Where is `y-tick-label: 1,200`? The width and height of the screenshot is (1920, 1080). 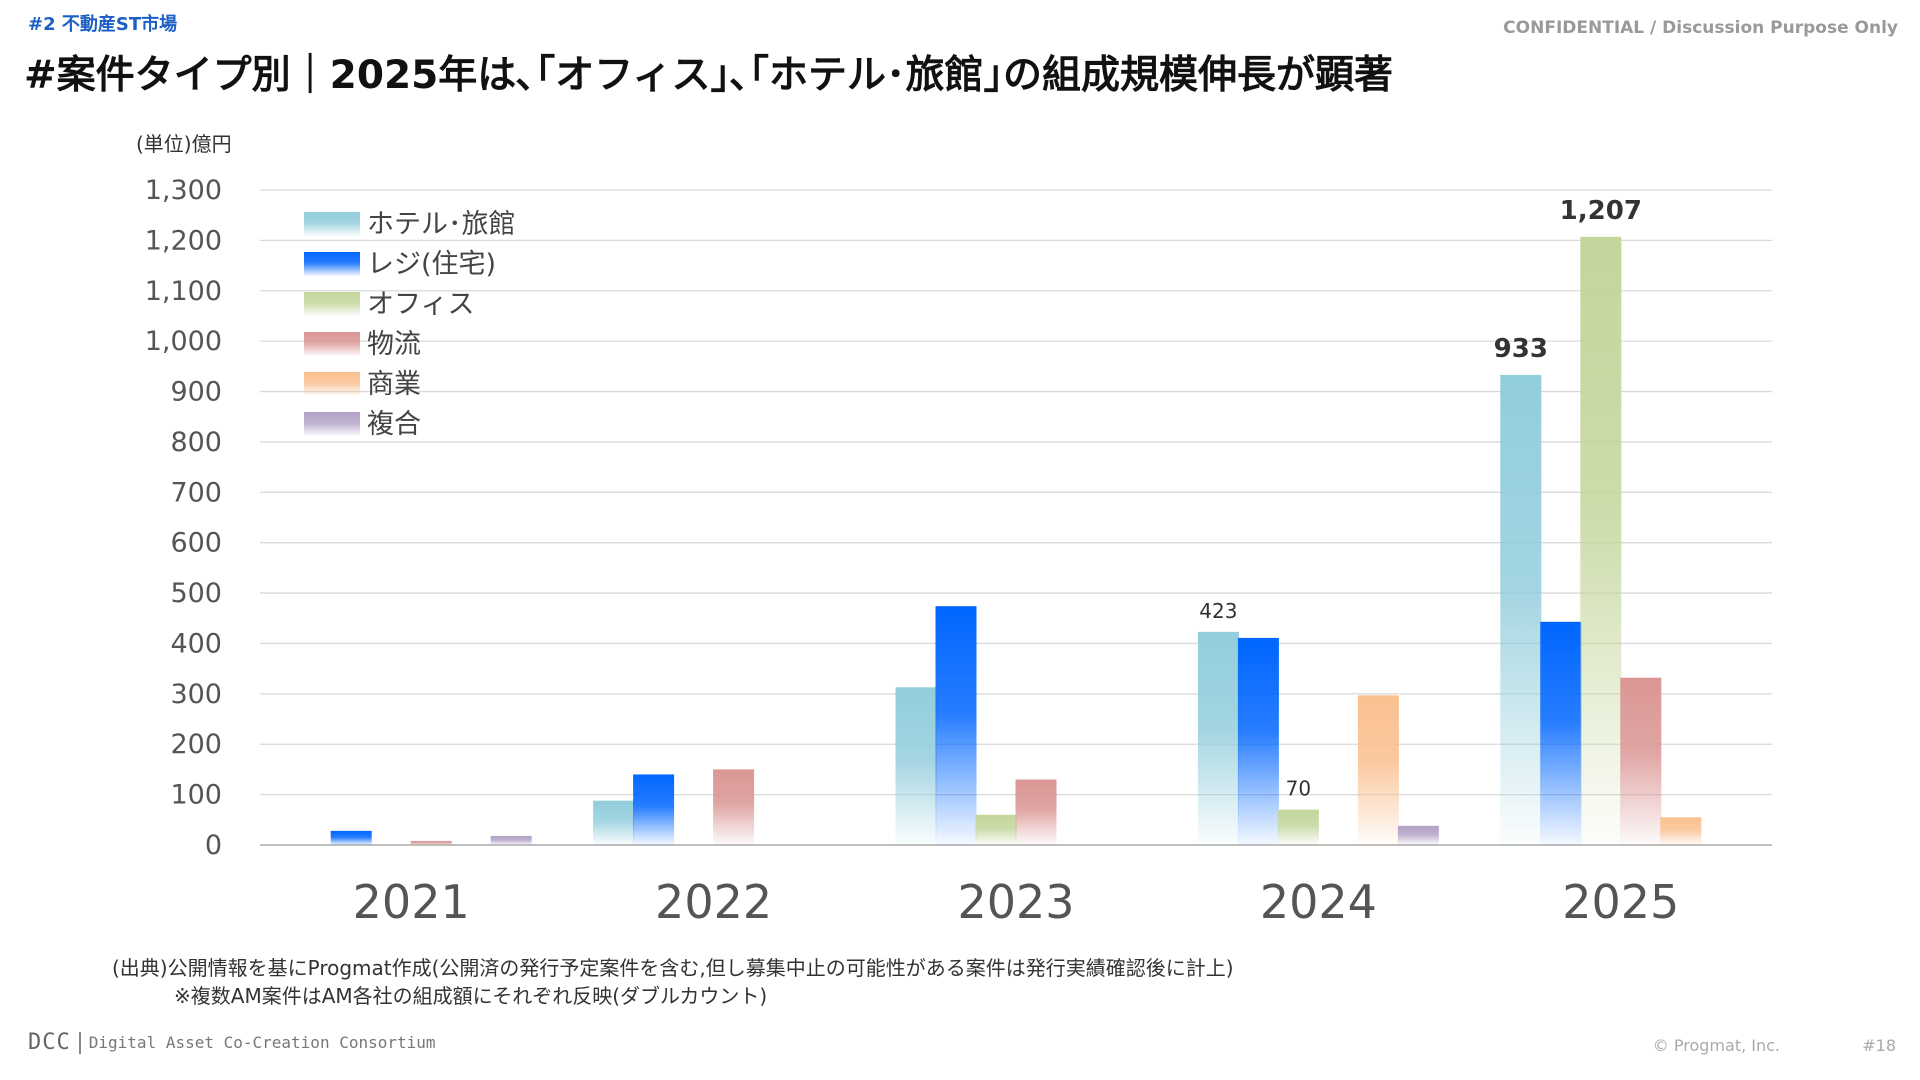
y-tick-label: 1,200 is located at coordinates (183, 240).